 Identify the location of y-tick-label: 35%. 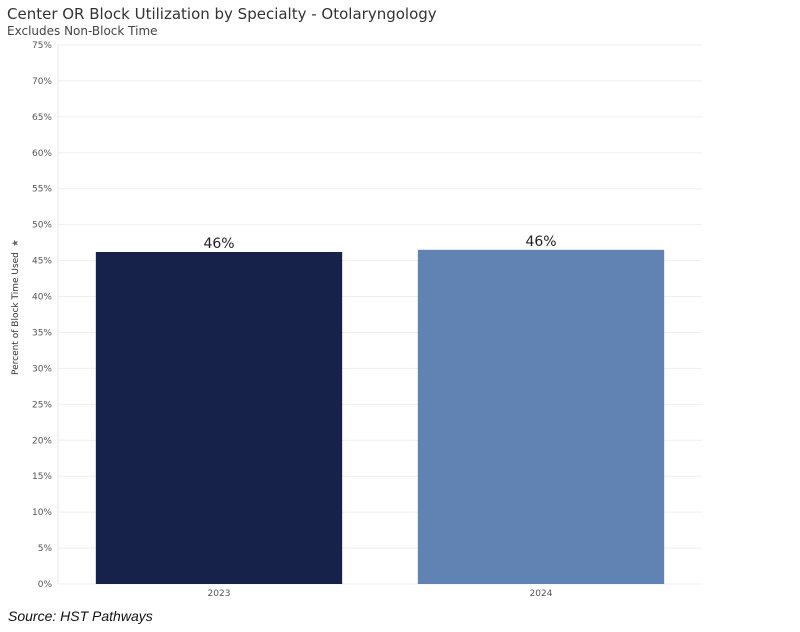
(42, 333).